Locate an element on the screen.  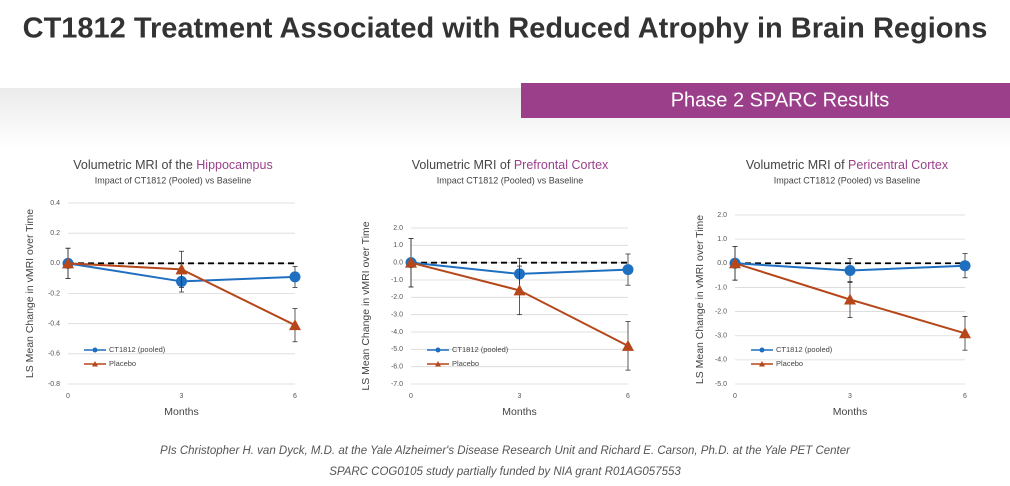
y-tick-label: -0.6 is located at coordinates (54, 354).